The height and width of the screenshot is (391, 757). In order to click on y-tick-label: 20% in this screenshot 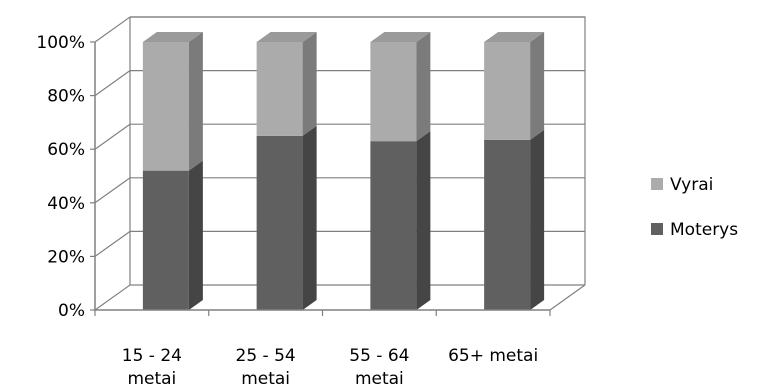, I will do `click(66, 257)`.